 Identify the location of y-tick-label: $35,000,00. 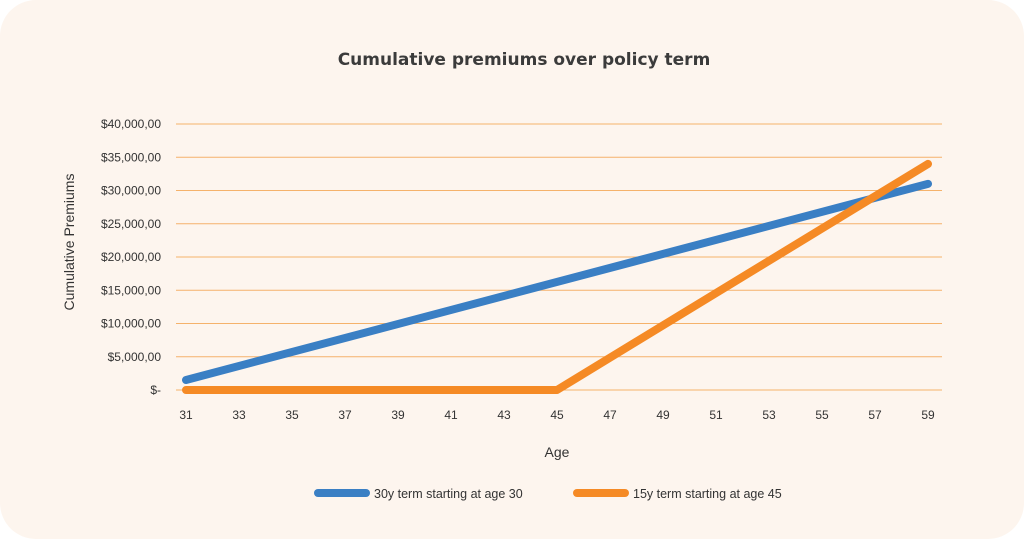
(131, 157).